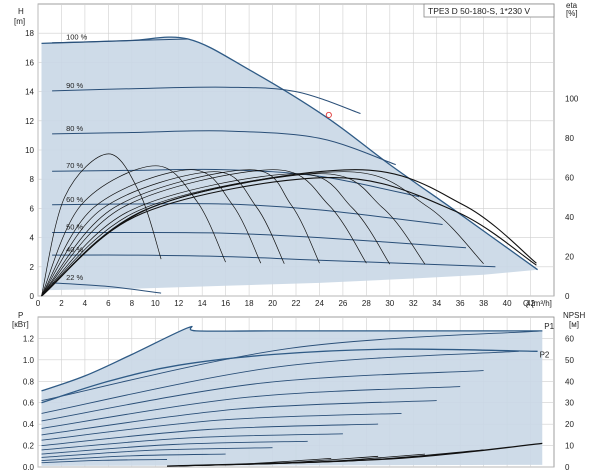  Describe the element at coordinates (296, 303) in the screenshot. I see `x-tick-label: 22` at that location.